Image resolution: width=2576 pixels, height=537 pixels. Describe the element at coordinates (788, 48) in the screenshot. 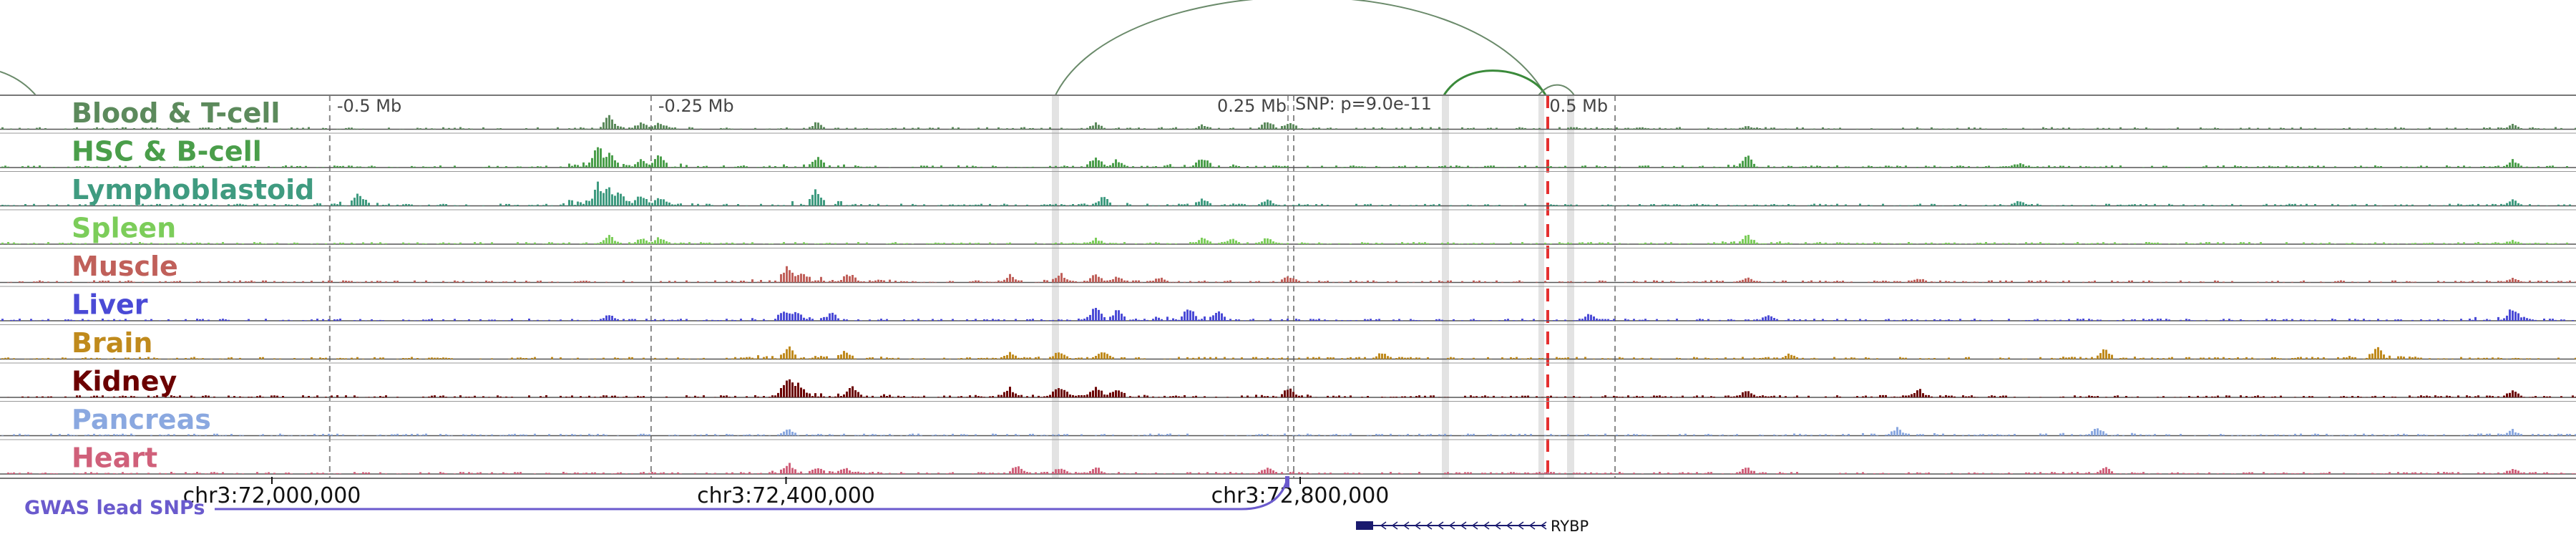

I see `interaction-arcs` at that location.